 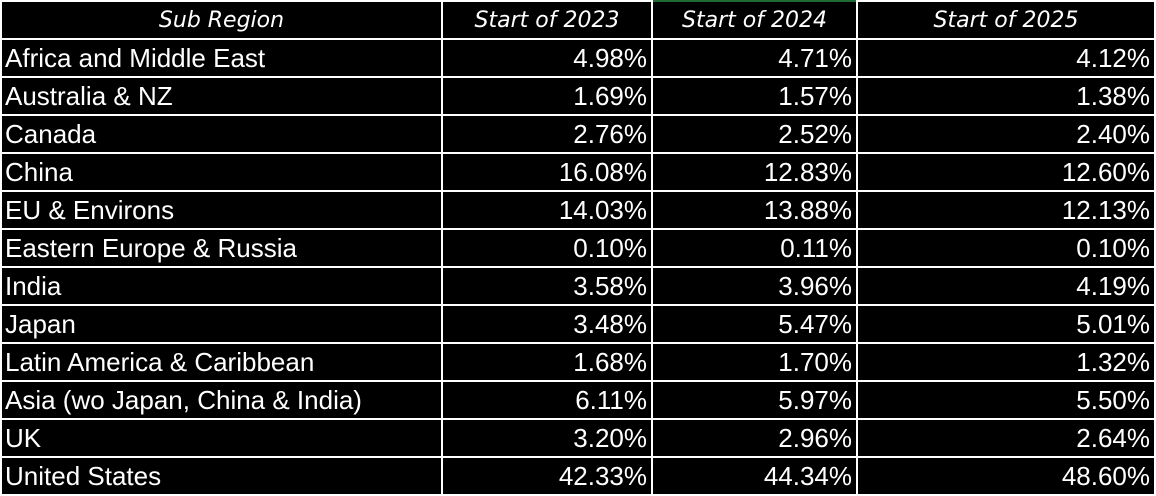 I want to click on cell-2023: 16.08%, so click(x=547, y=172).